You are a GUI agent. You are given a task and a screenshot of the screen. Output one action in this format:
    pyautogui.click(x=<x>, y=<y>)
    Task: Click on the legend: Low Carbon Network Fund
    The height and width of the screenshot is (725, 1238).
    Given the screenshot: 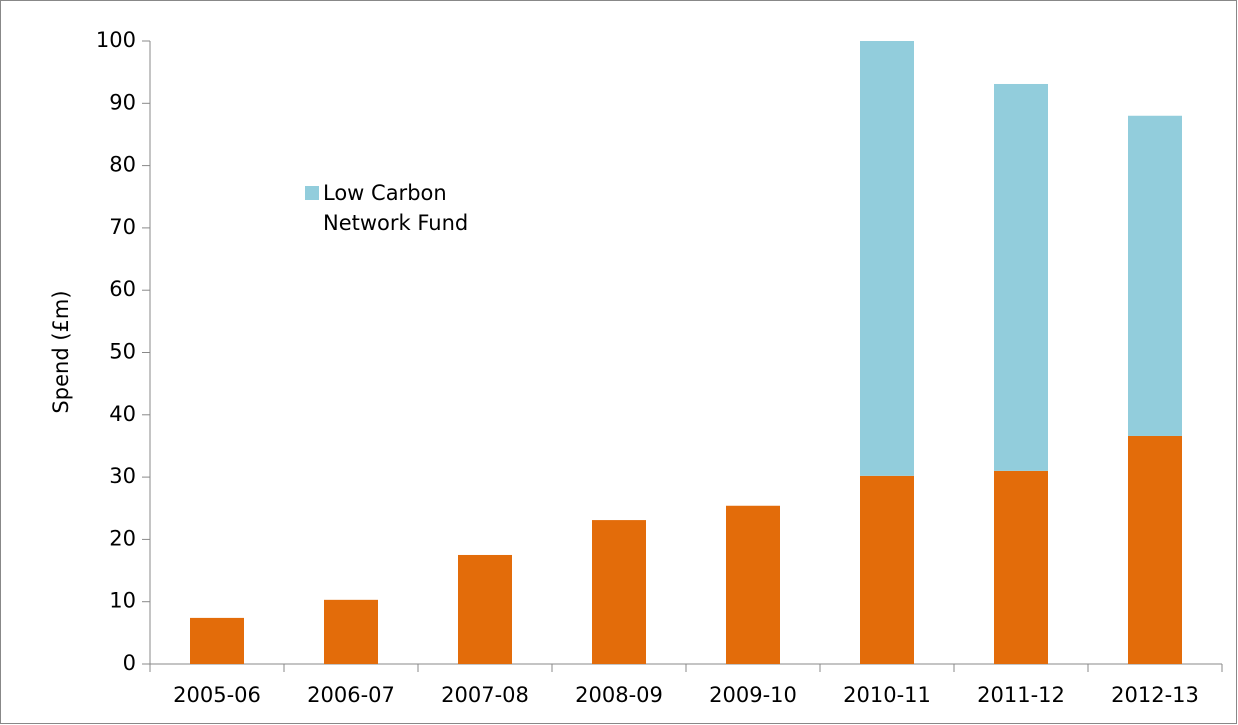 What is the action you would take?
    pyautogui.click(x=409, y=208)
    